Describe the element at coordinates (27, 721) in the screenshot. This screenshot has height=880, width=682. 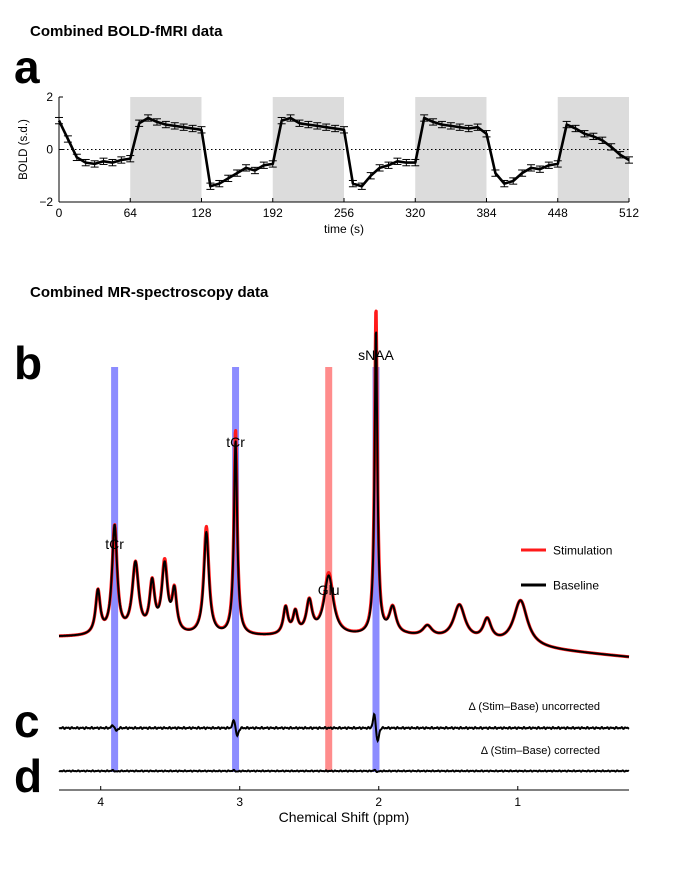
I see `panel-label-c: c` at that location.